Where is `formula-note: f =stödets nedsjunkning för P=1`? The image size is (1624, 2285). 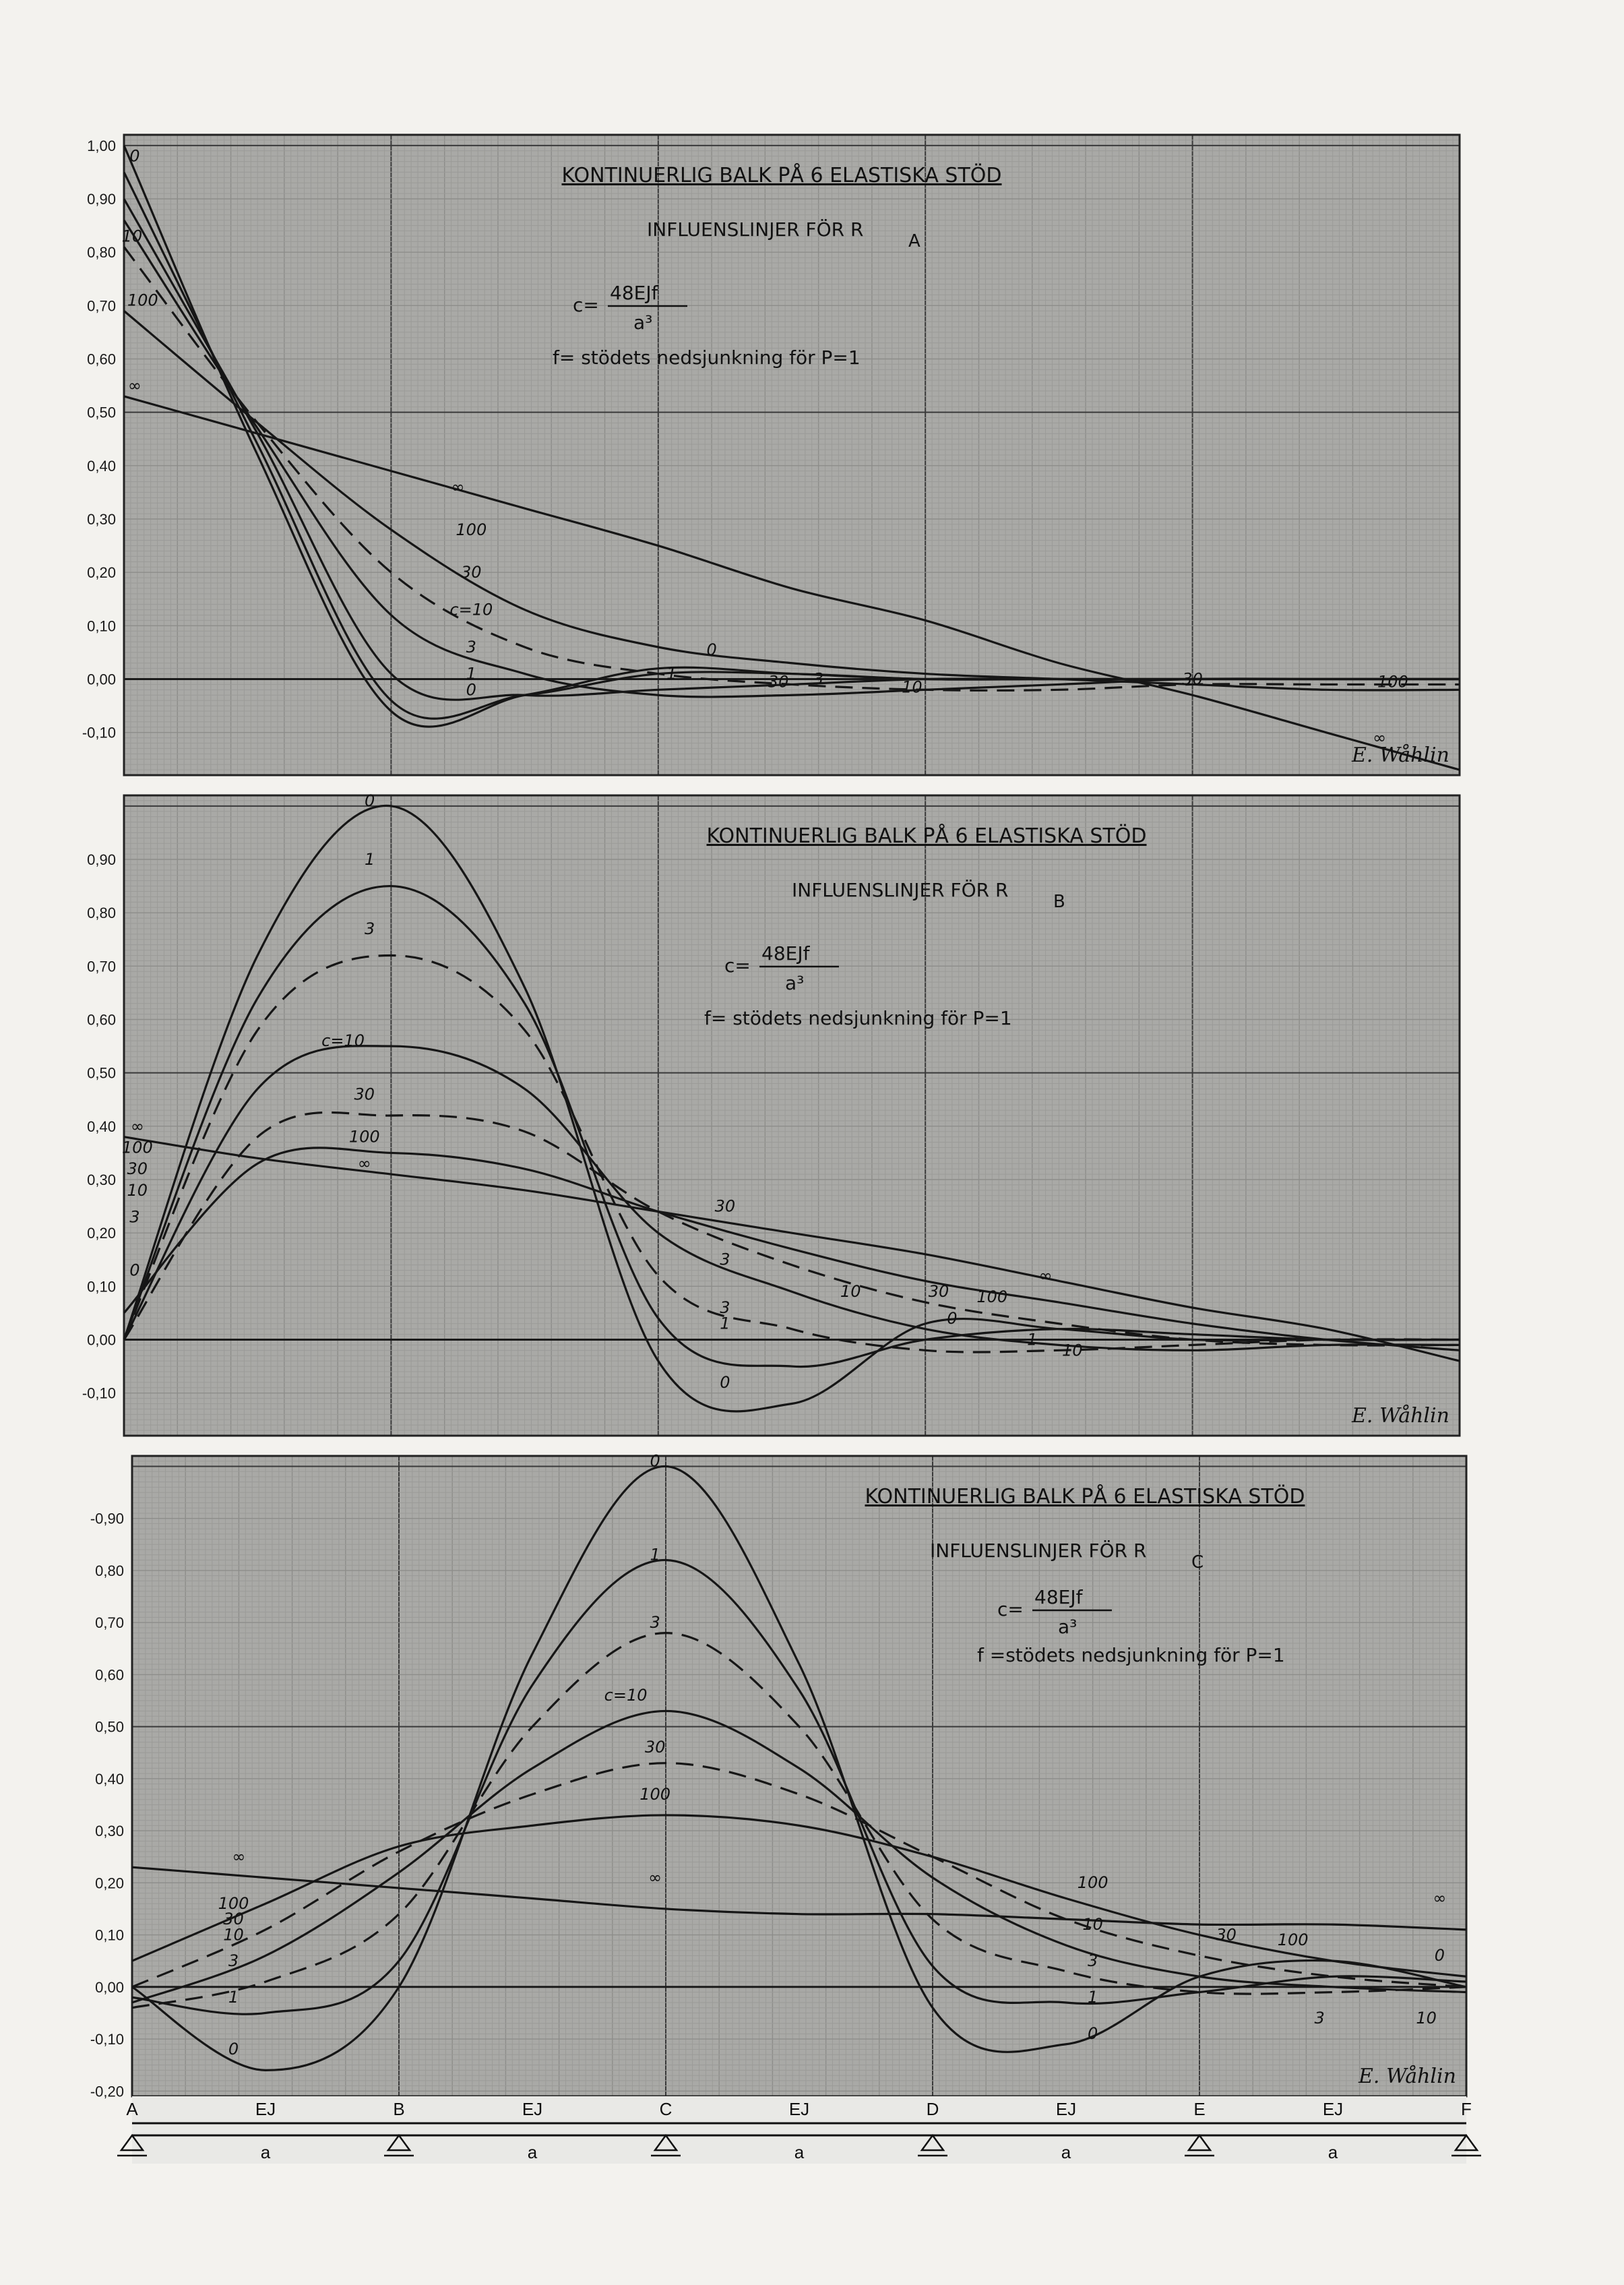 formula-note: f =stödets nedsjunkning för P=1 is located at coordinates (1131, 1655).